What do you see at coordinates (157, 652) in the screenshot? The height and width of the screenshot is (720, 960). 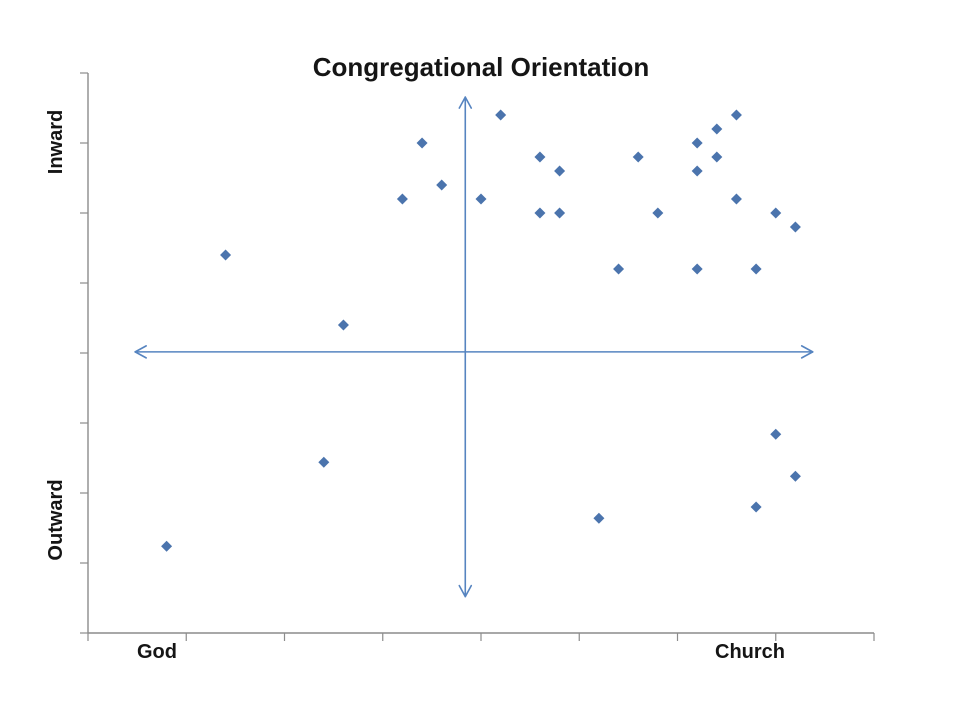 I see `x-axis-label-god: God` at bounding box center [157, 652].